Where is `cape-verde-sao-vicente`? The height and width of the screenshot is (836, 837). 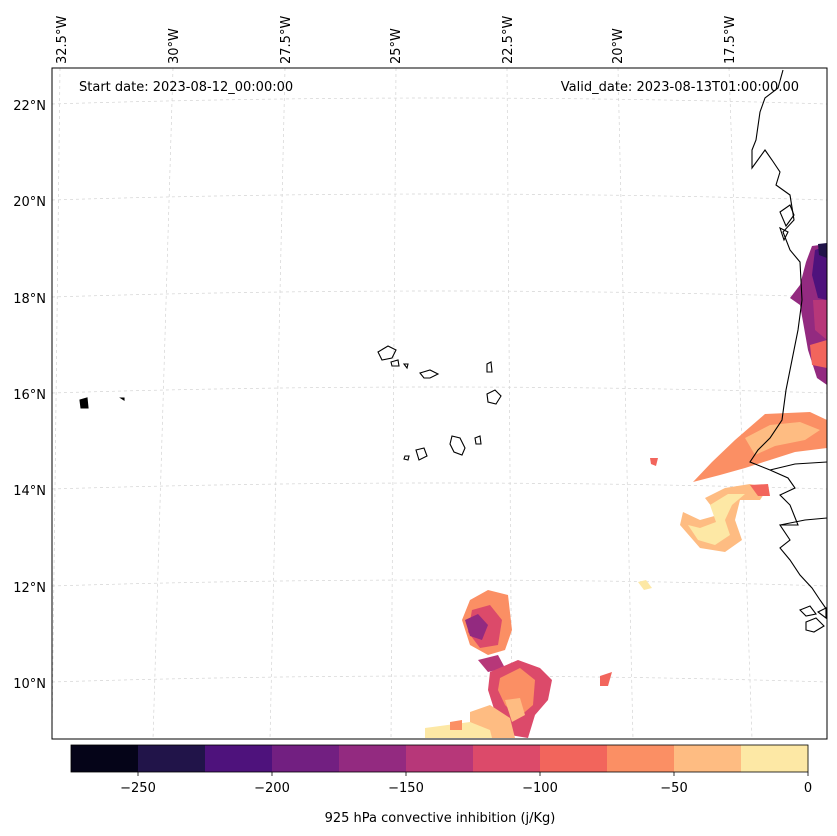
cape-verde-sao-vicente is located at coordinates (395, 363).